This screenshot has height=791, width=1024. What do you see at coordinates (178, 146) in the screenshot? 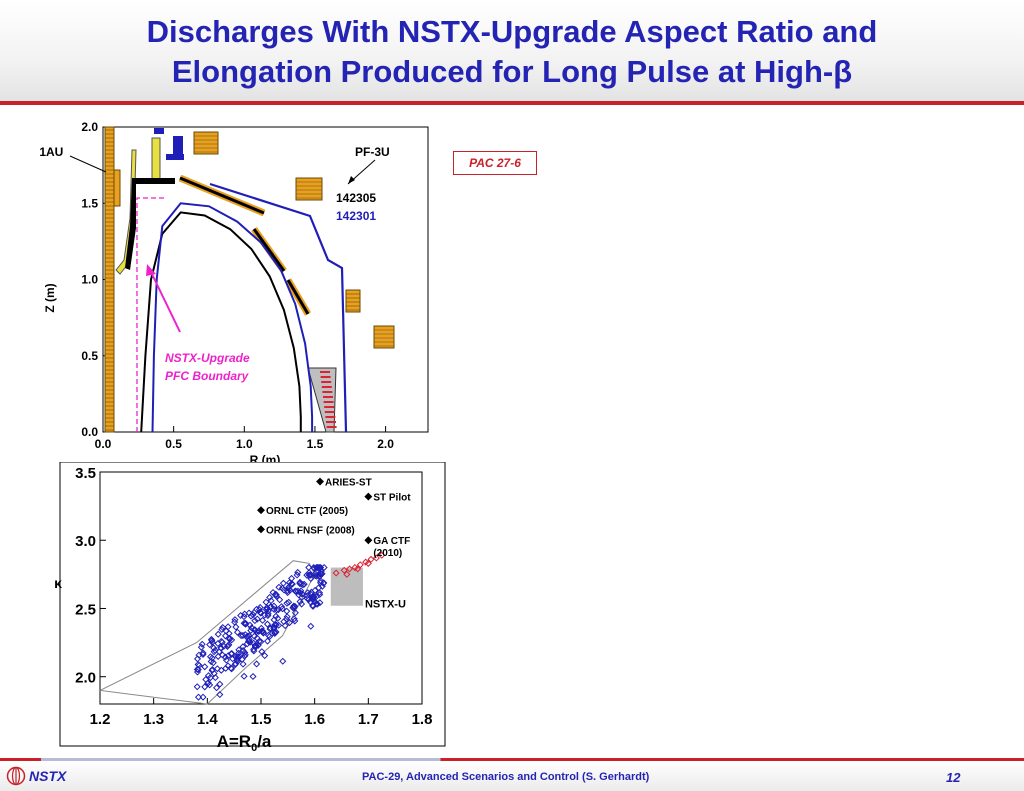
I see `blue-coil-upper` at bounding box center [178, 146].